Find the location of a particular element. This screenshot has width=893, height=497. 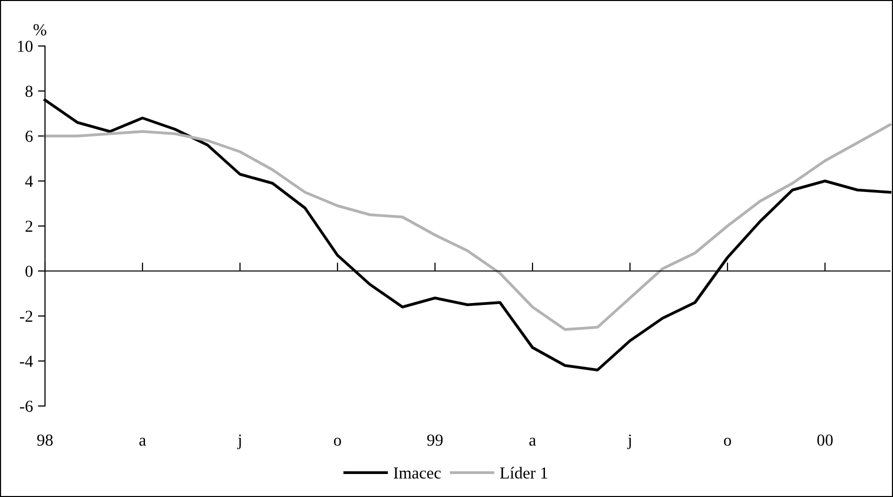

x-tick-label: 00 is located at coordinates (825, 440).